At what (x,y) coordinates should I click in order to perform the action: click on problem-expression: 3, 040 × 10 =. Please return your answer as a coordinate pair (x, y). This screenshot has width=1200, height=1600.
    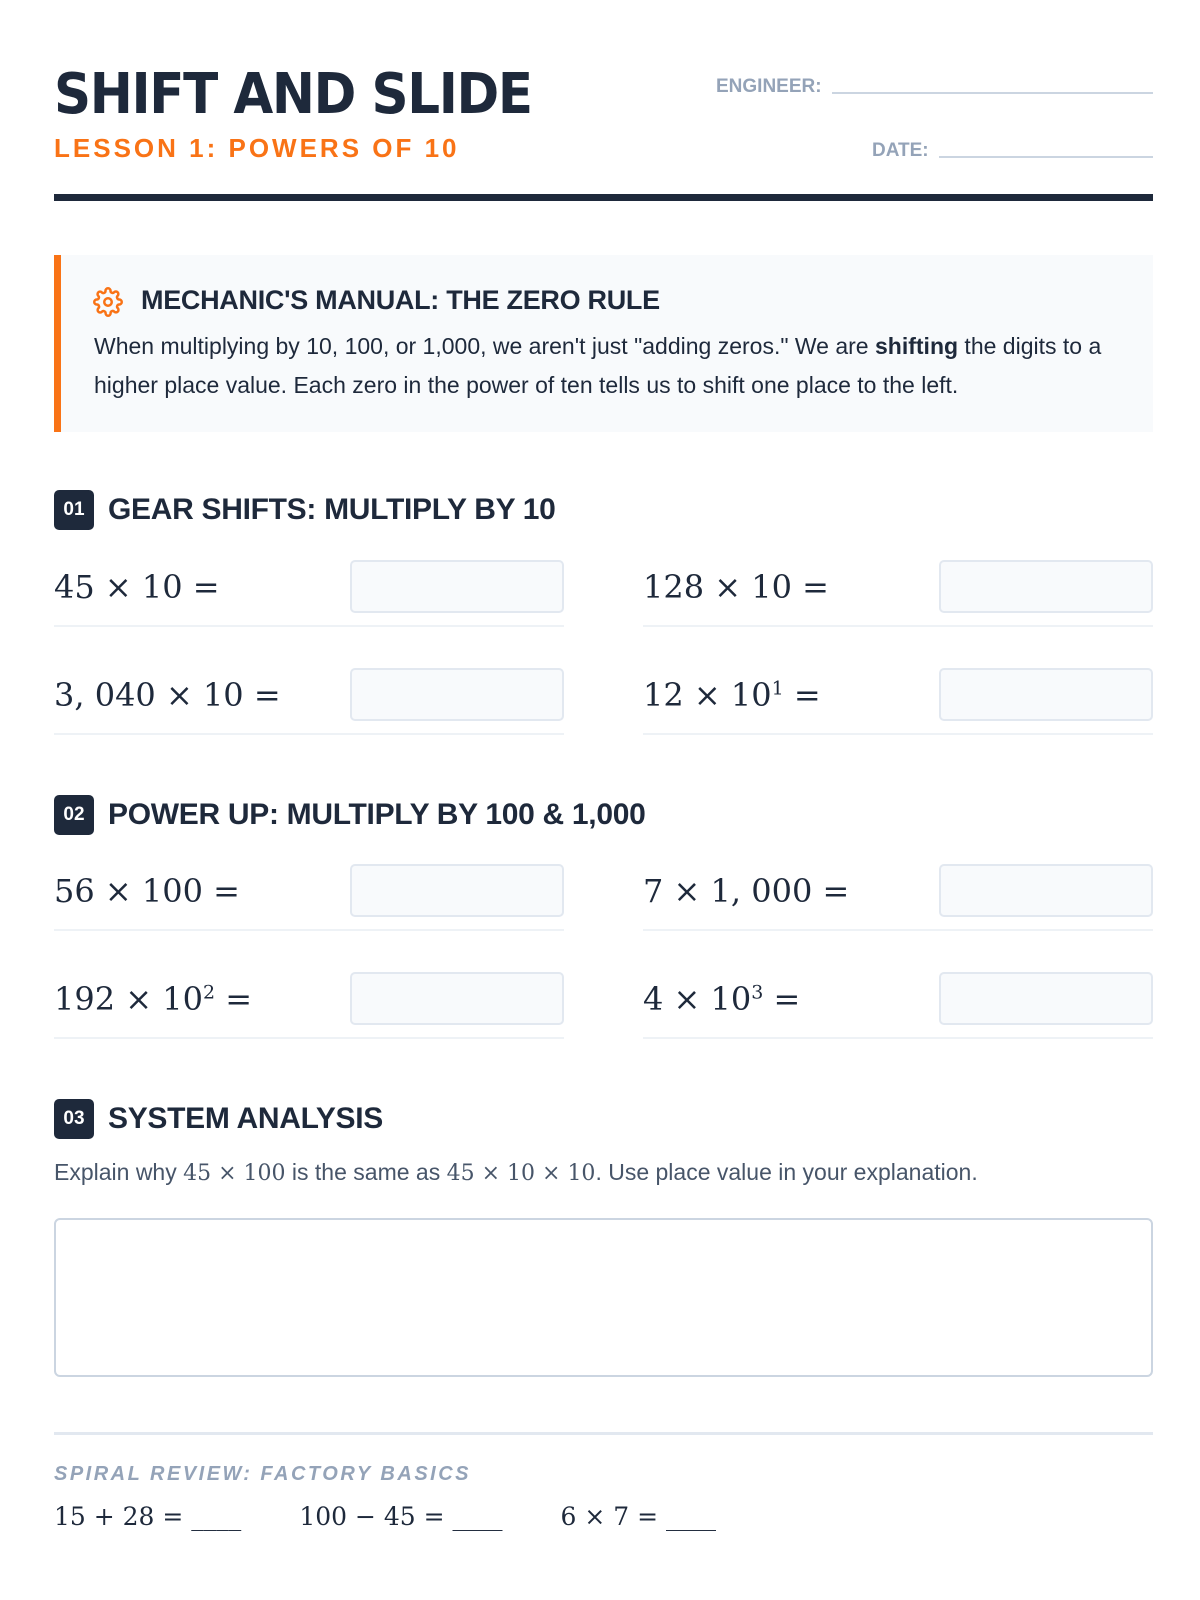
    Looking at the image, I should click on (167, 695).